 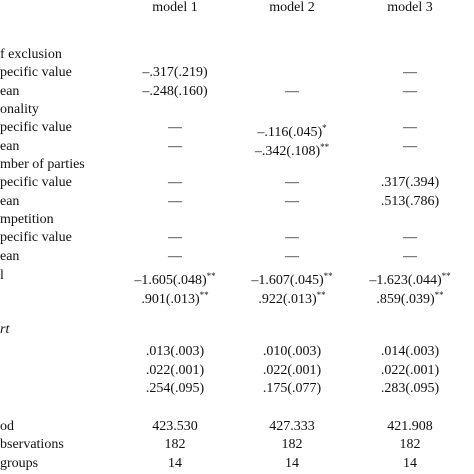 What do you see at coordinates (32, 444) in the screenshot?
I see `row-label: bservations` at bounding box center [32, 444].